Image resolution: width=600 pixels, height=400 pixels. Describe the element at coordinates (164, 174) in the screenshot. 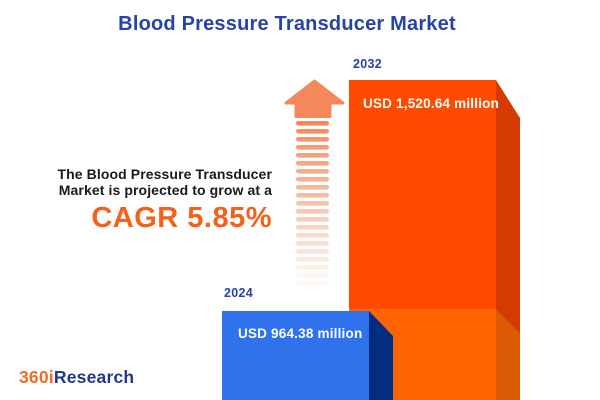

I see `description-line-1: The Blood Pressure Transducer` at that location.